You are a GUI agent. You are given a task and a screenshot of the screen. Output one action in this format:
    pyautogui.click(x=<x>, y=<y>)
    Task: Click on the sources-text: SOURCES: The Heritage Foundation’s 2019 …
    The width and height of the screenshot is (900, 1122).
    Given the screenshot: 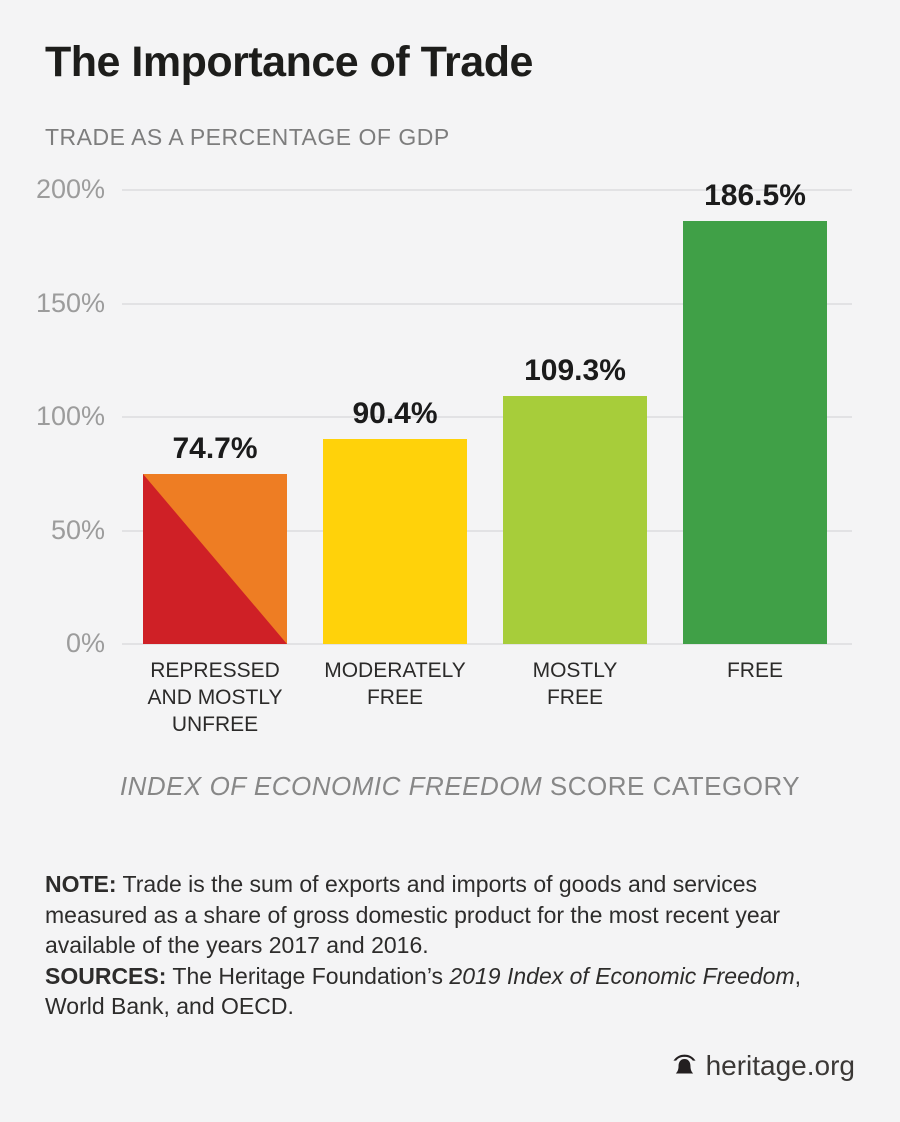 What is the action you would take?
    pyautogui.click(x=425, y=991)
    